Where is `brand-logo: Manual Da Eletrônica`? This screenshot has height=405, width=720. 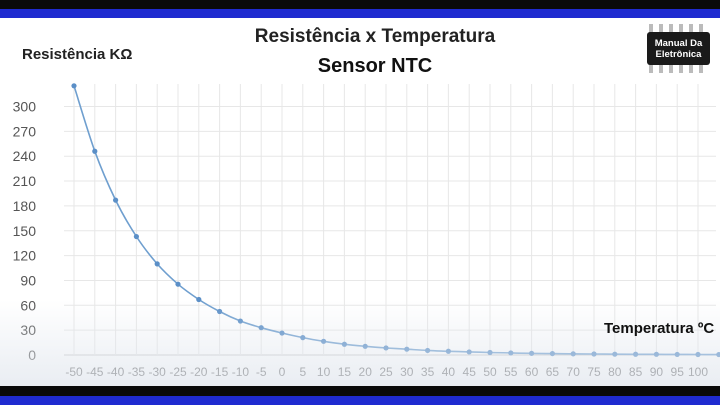 brand-logo: Manual Da Eletrônica is located at coordinates (678, 48).